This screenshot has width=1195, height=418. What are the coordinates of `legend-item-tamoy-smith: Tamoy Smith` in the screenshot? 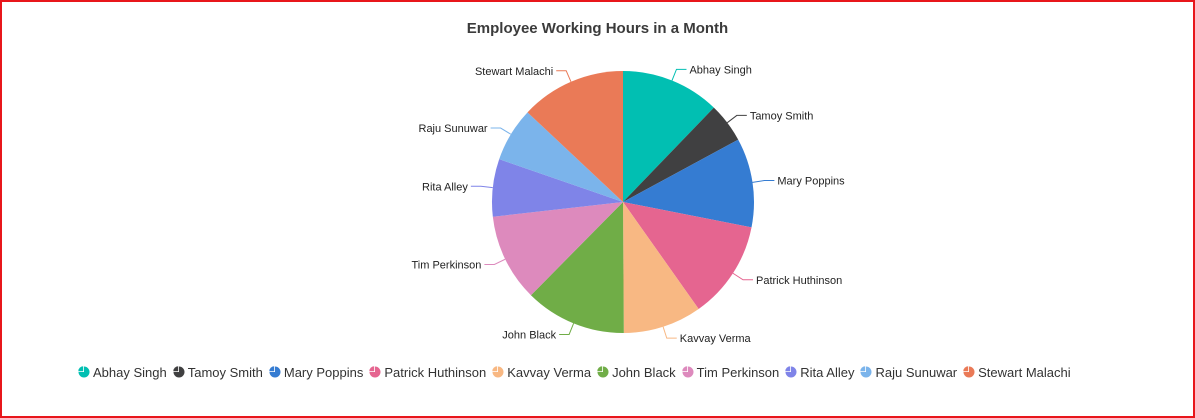 It's located at (218, 372).